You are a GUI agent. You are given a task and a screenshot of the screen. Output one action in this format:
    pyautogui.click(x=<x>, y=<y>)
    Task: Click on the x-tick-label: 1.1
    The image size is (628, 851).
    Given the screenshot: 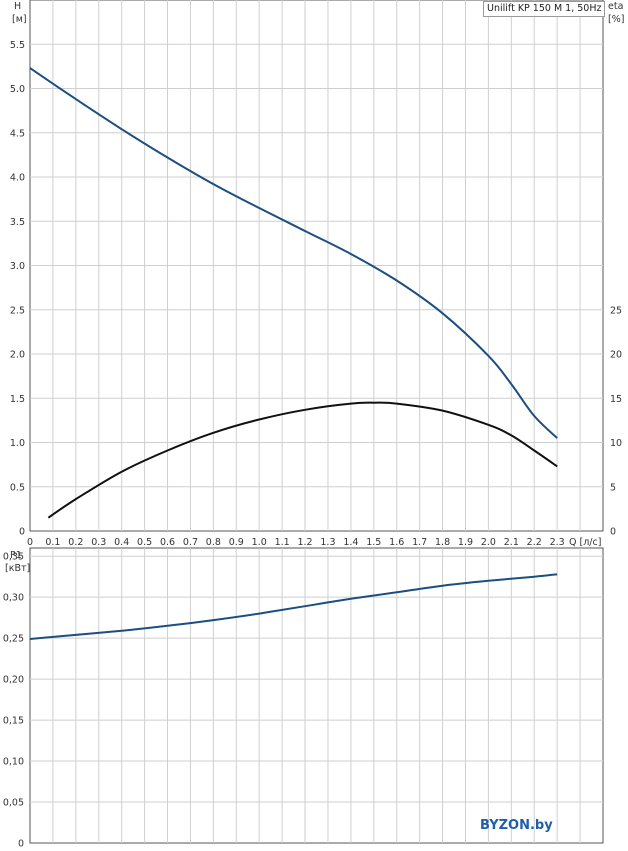 What is the action you would take?
    pyautogui.click(x=282, y=542)
    